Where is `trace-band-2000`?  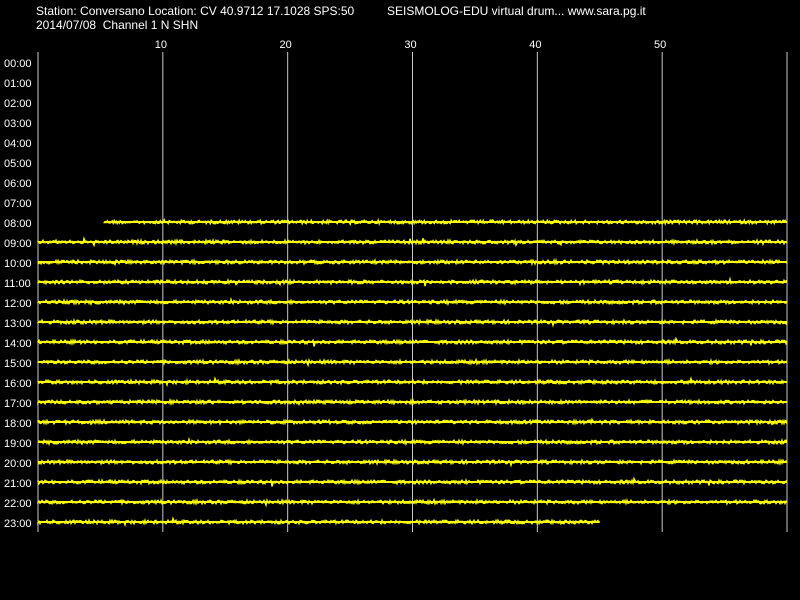 trace-band-2000 is located at coordinates (412, 462).